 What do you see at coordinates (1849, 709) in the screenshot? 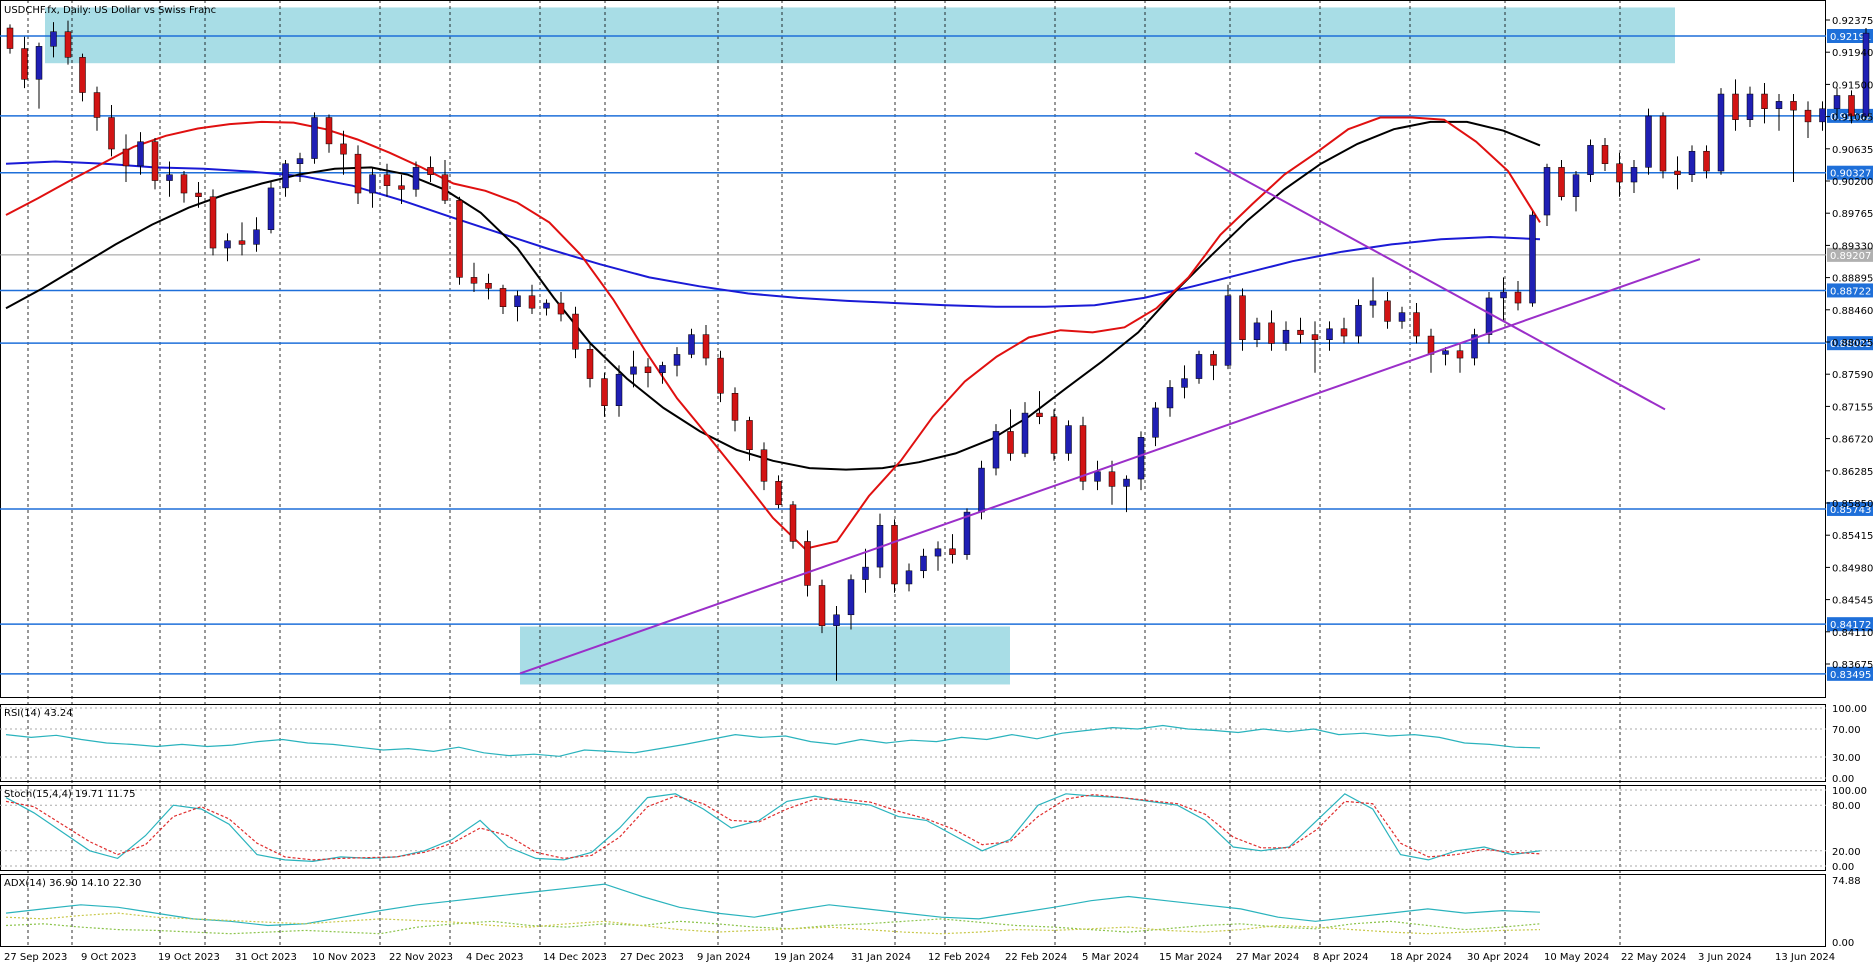
I see `rsi-tick-label: 100.00` at bounding box center [1849, 709].